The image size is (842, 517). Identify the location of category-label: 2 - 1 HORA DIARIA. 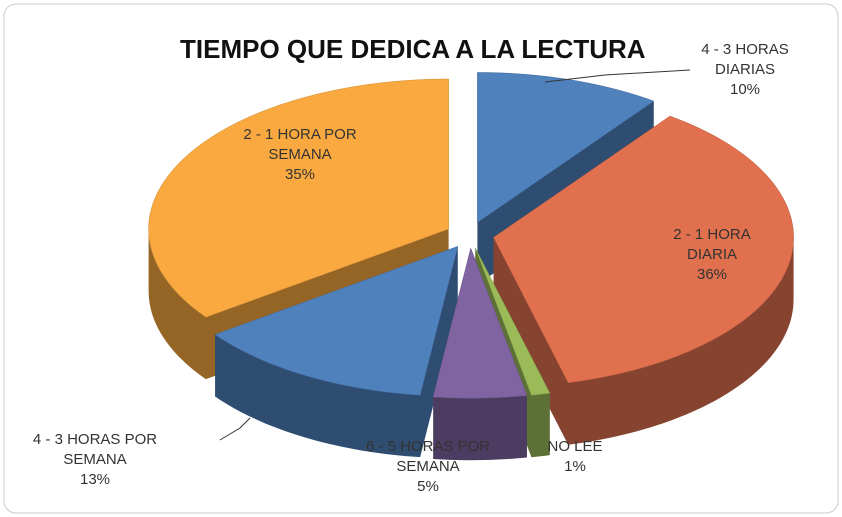
(712, 244).